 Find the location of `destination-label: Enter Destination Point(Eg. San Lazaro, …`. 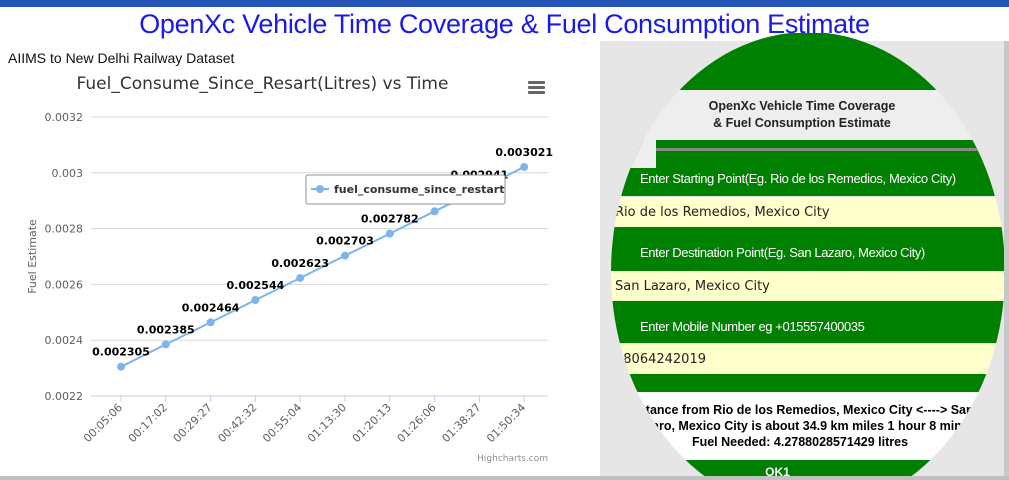

destination-label: Enter Destination Point(Eg. San Lazaro, … is located at coordinates (782, 252).